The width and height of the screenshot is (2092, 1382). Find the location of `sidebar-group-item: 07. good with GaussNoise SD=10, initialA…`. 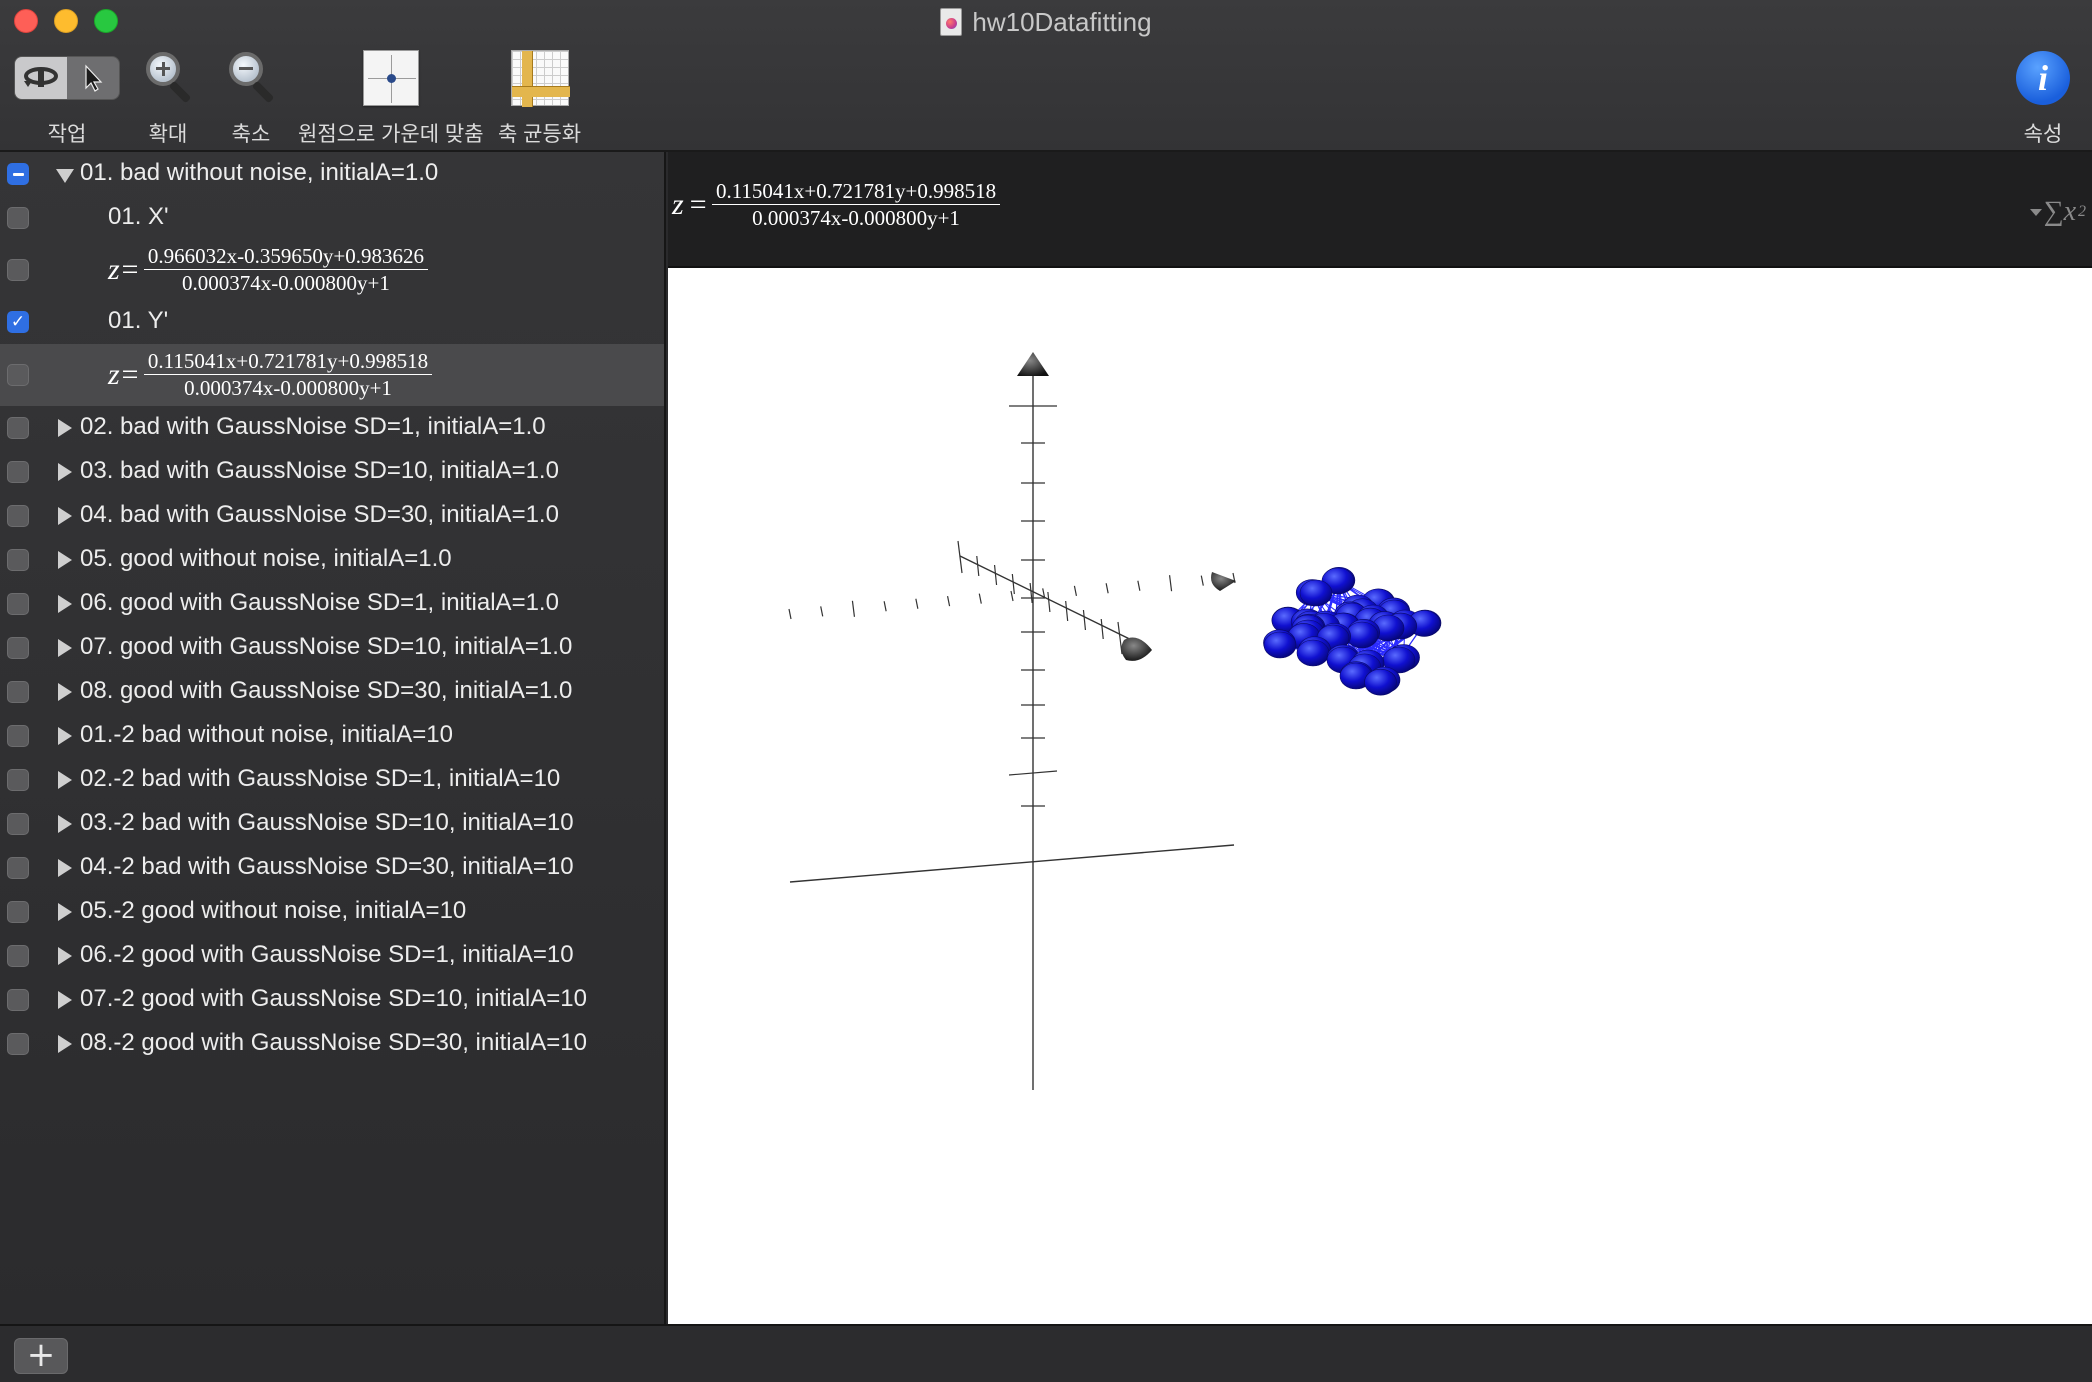

sidebar-group-item: 07. good with GaussNoise SD=10, initialA… is located at coordinates (332, 648).